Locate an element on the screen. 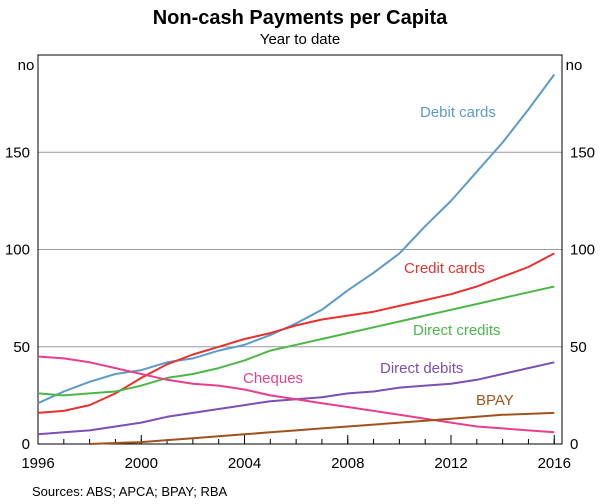  label-credit-cards: Credit cards is located at coordinates (444, 268).